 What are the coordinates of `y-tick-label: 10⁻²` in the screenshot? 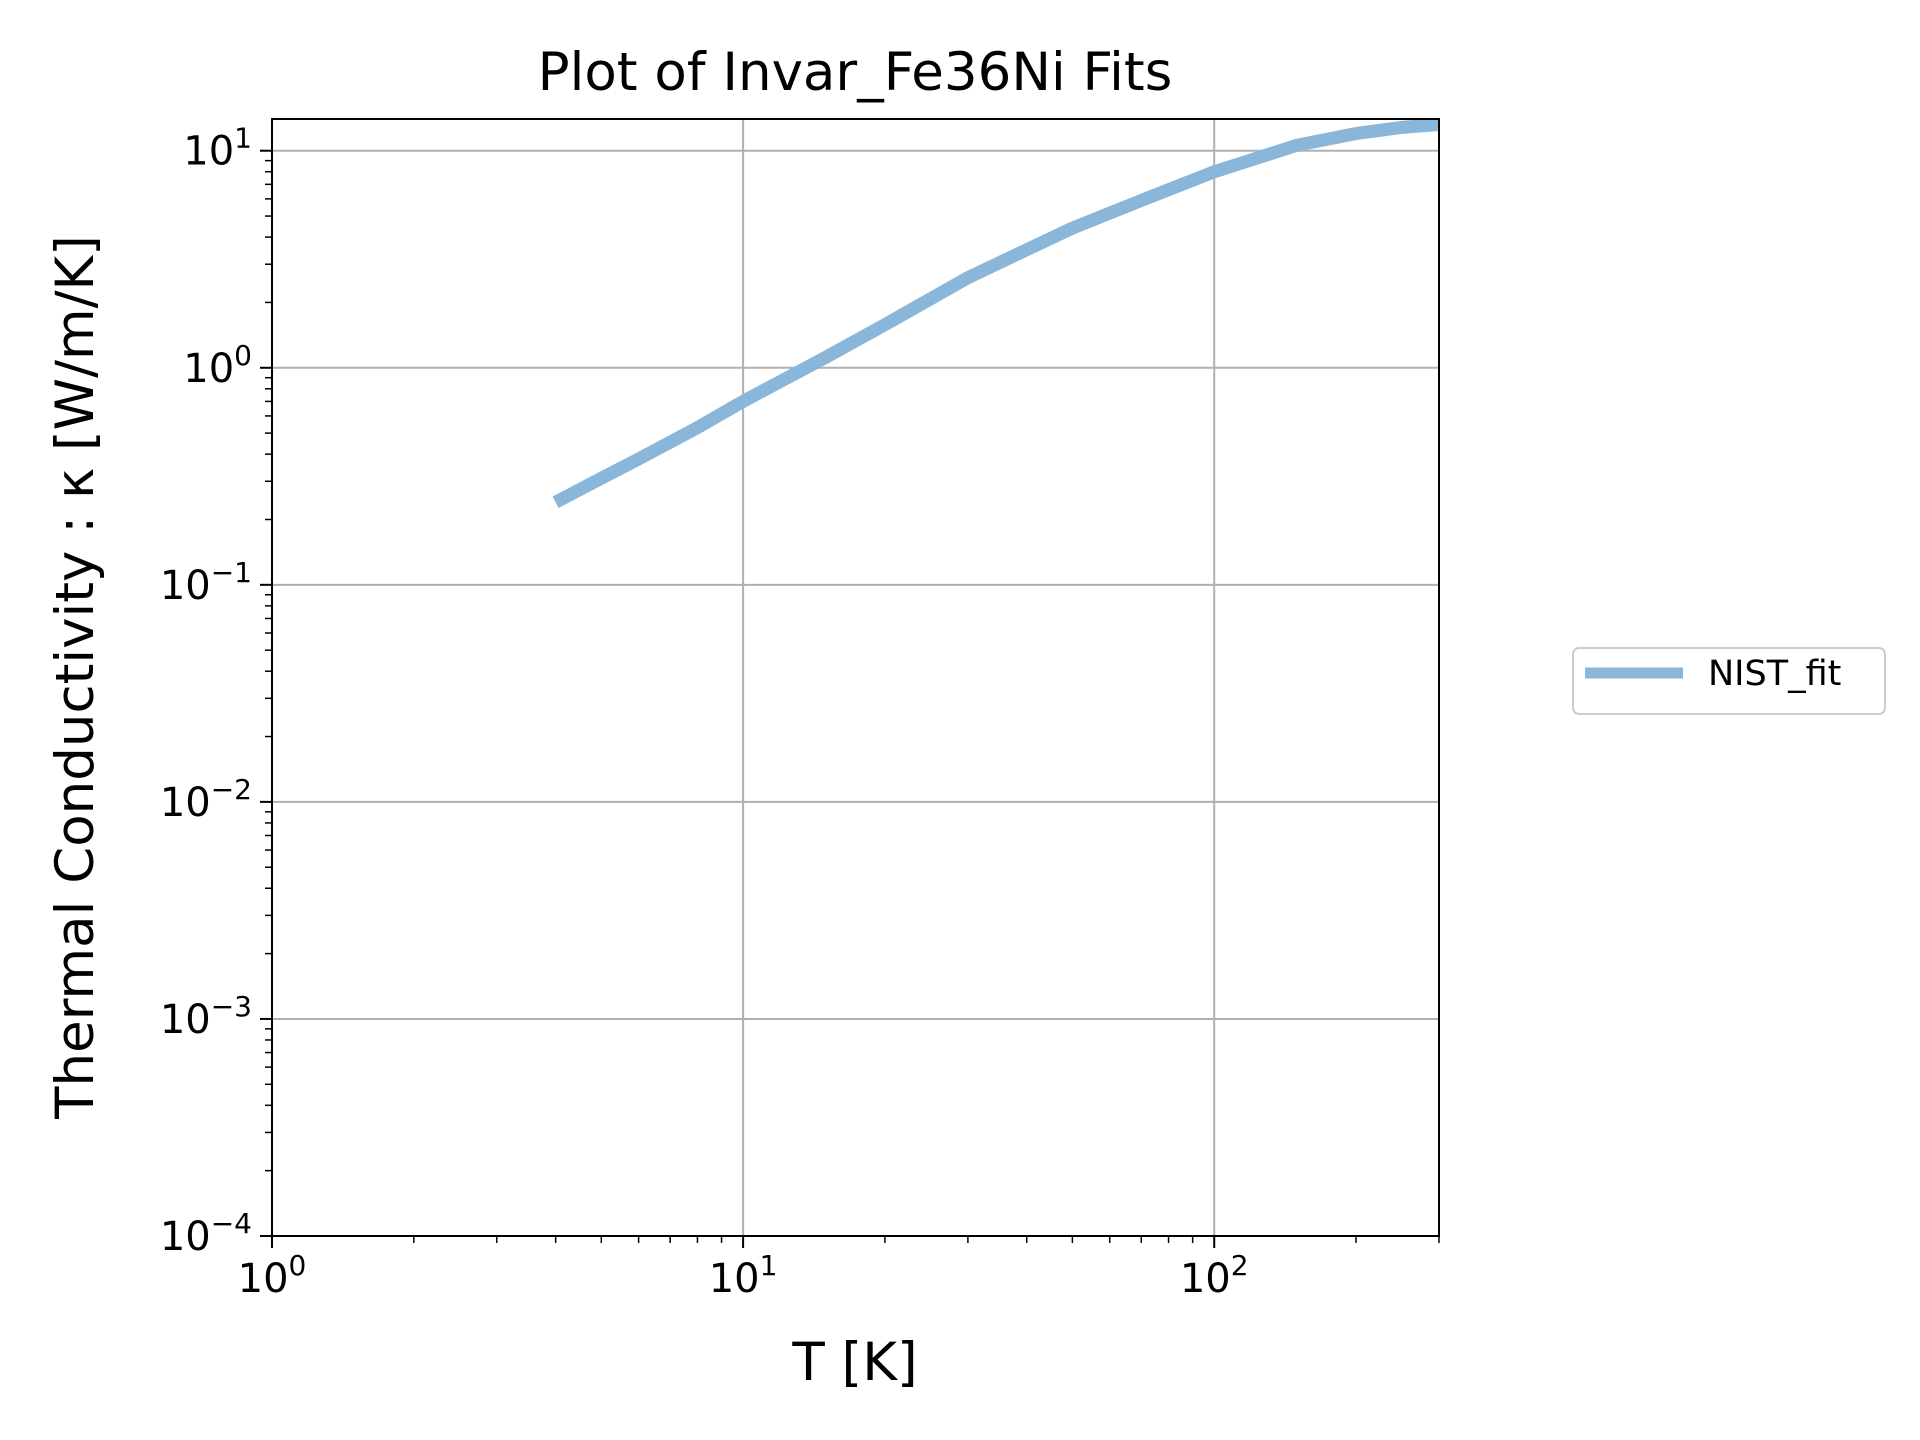 It's located at (206, 799).